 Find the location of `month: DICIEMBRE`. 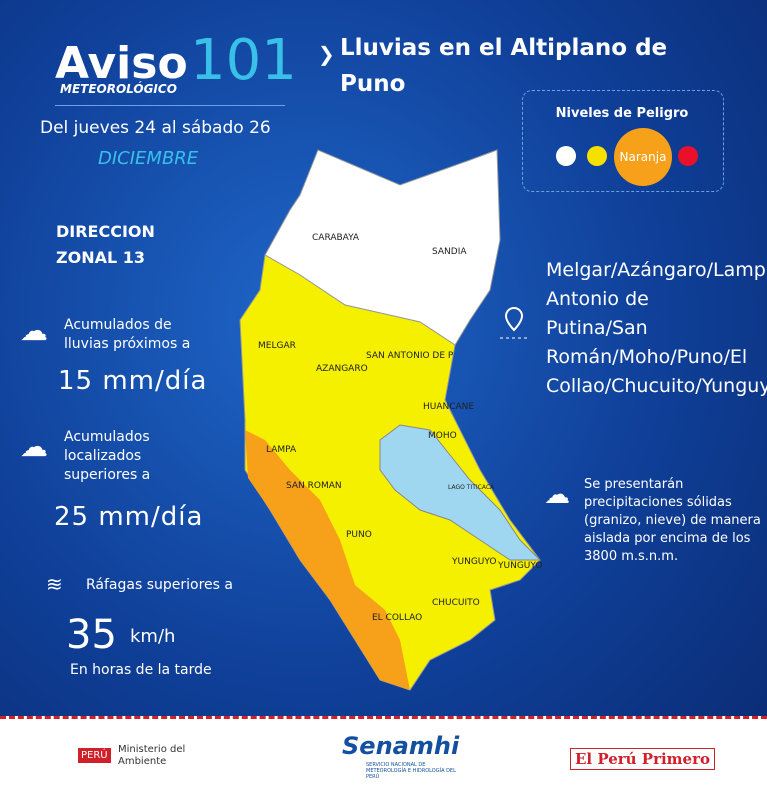

month: DICIEMBRE is located at coordinates (148, 158).